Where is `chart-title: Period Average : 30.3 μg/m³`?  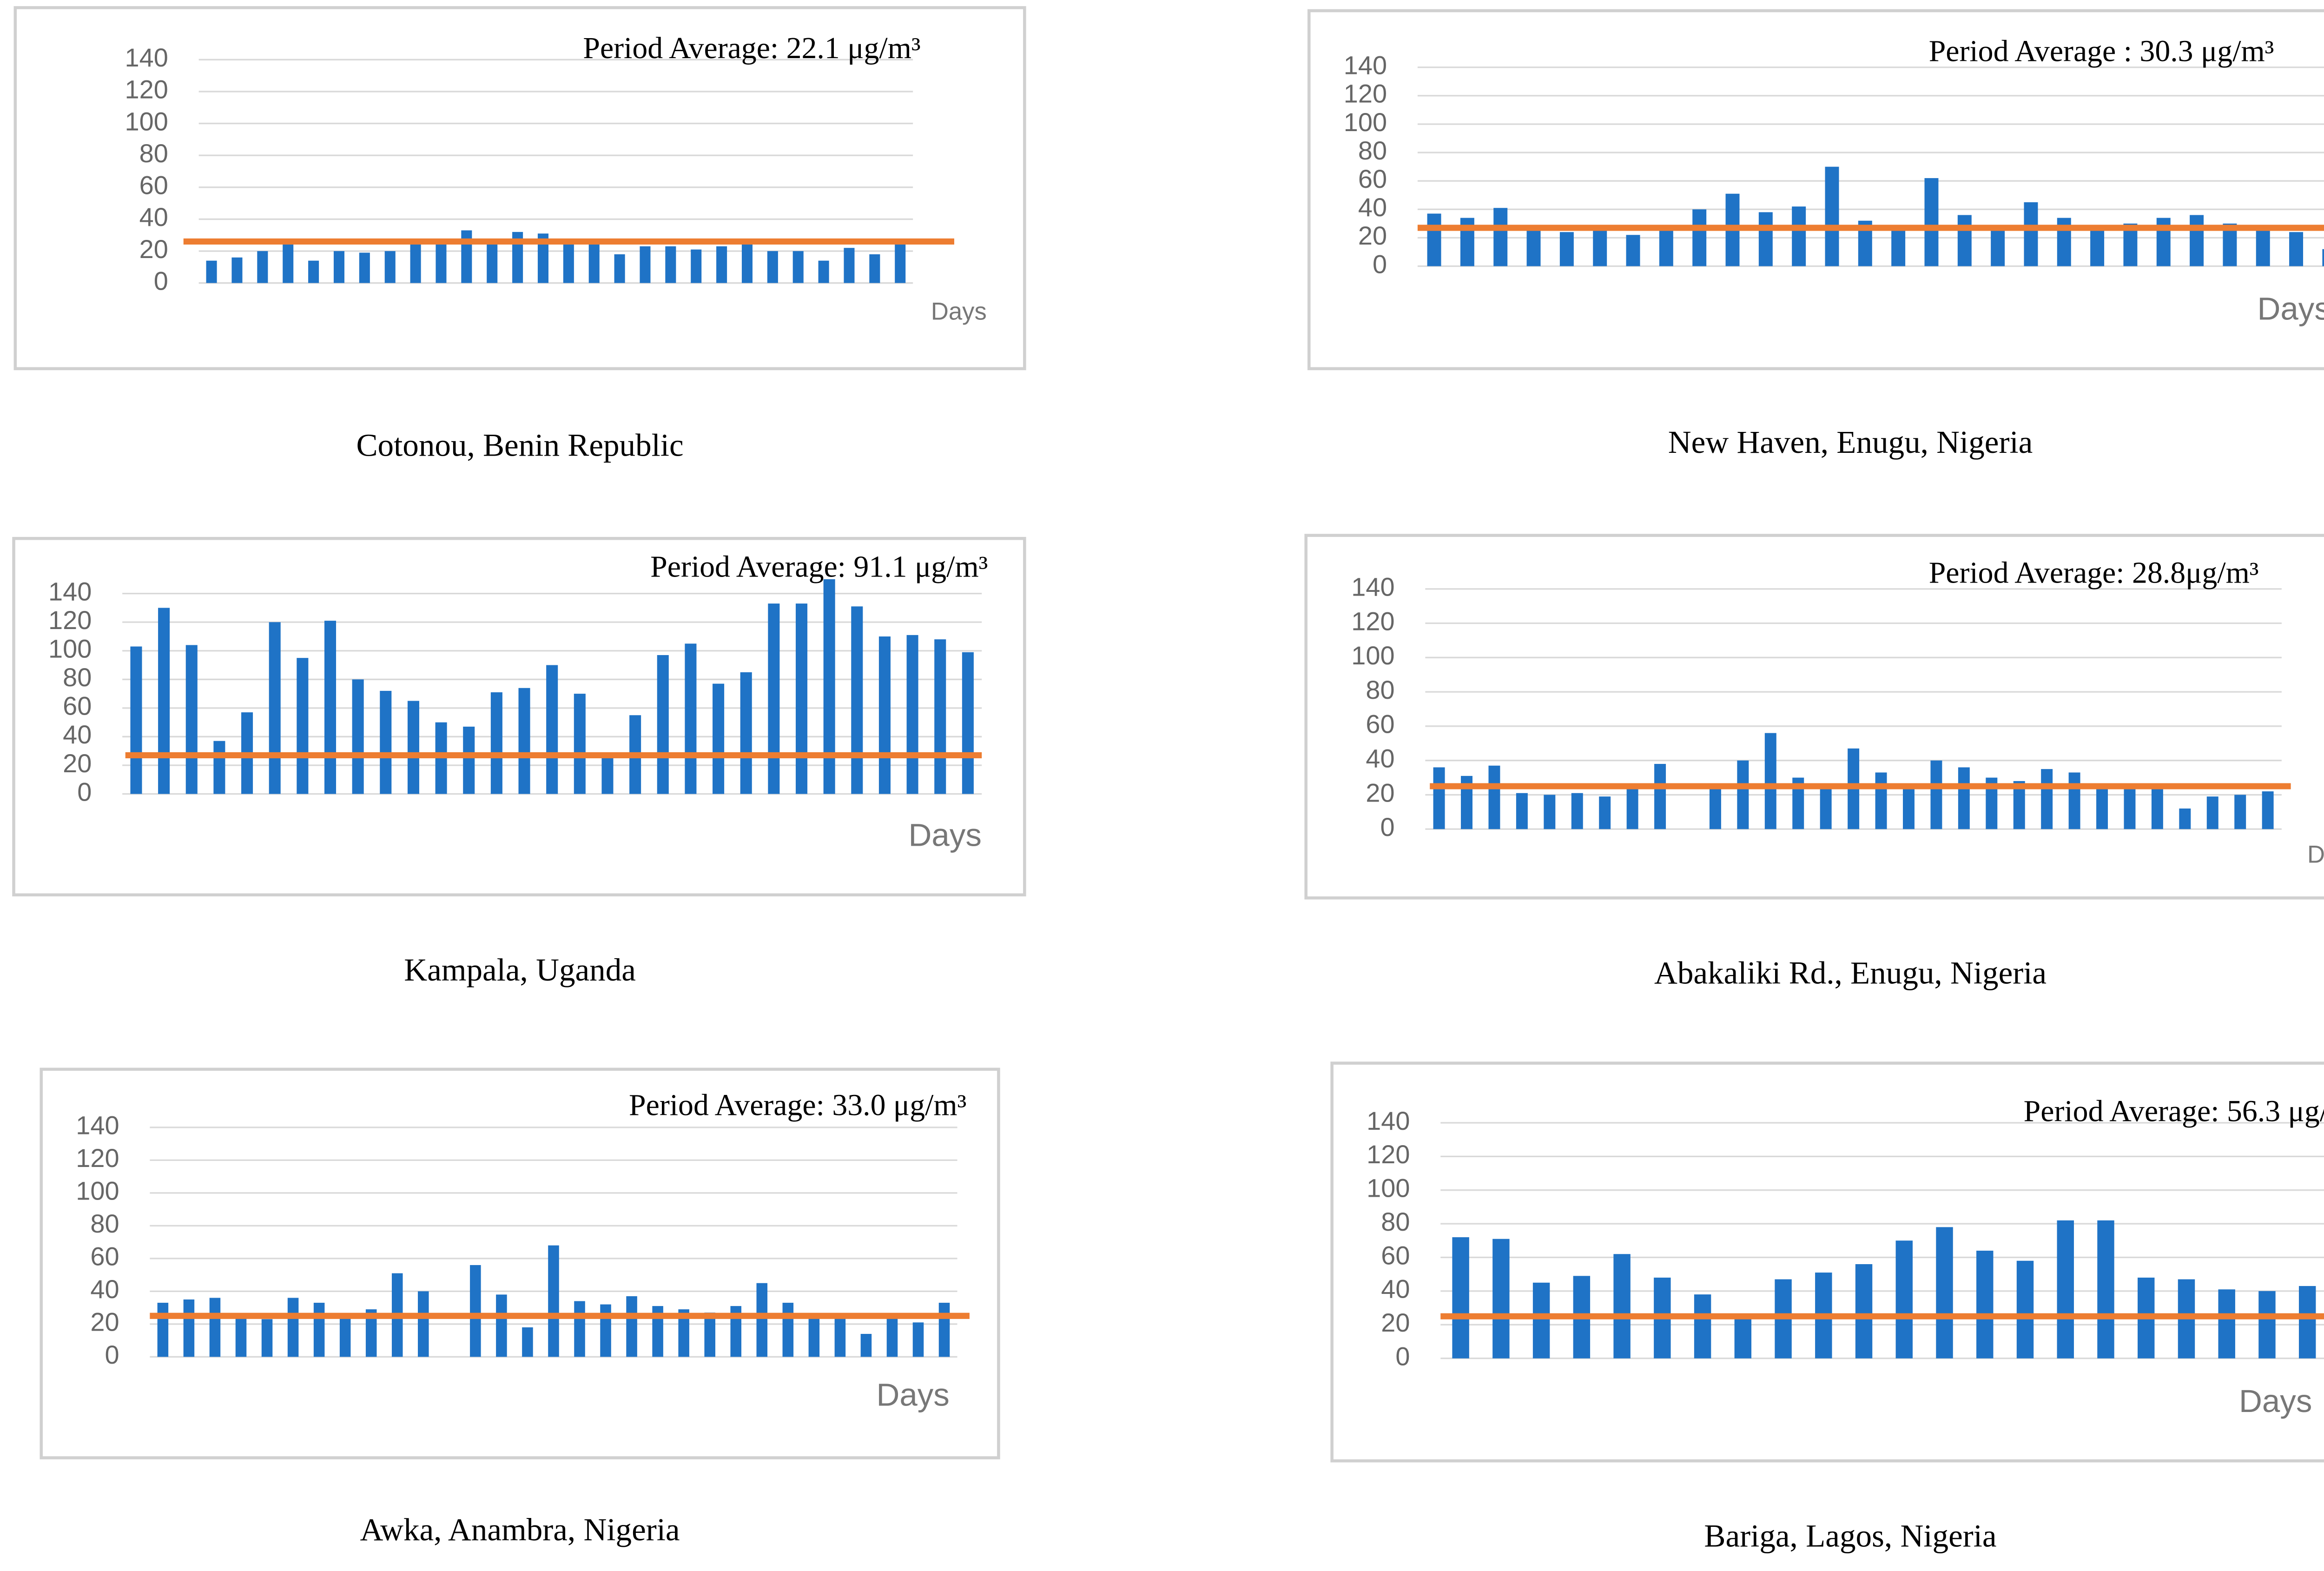 chart-title: Period Average : 30.3 μg/m³ is located at coordinates (2101, 51).